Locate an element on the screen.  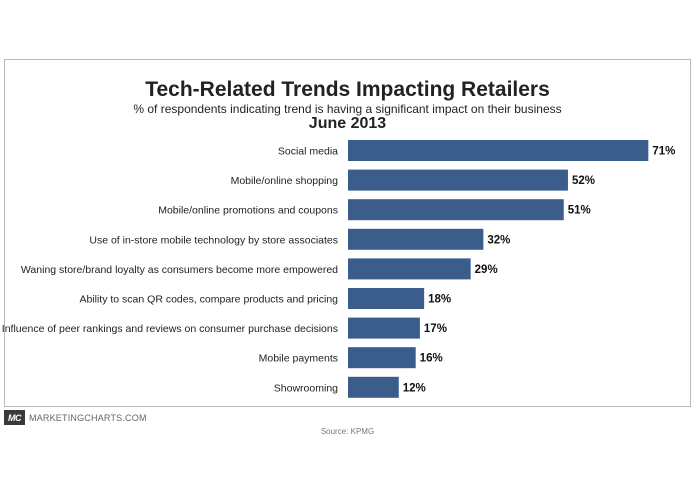
value-label-8: 16% is located at coordinates (431, 359).